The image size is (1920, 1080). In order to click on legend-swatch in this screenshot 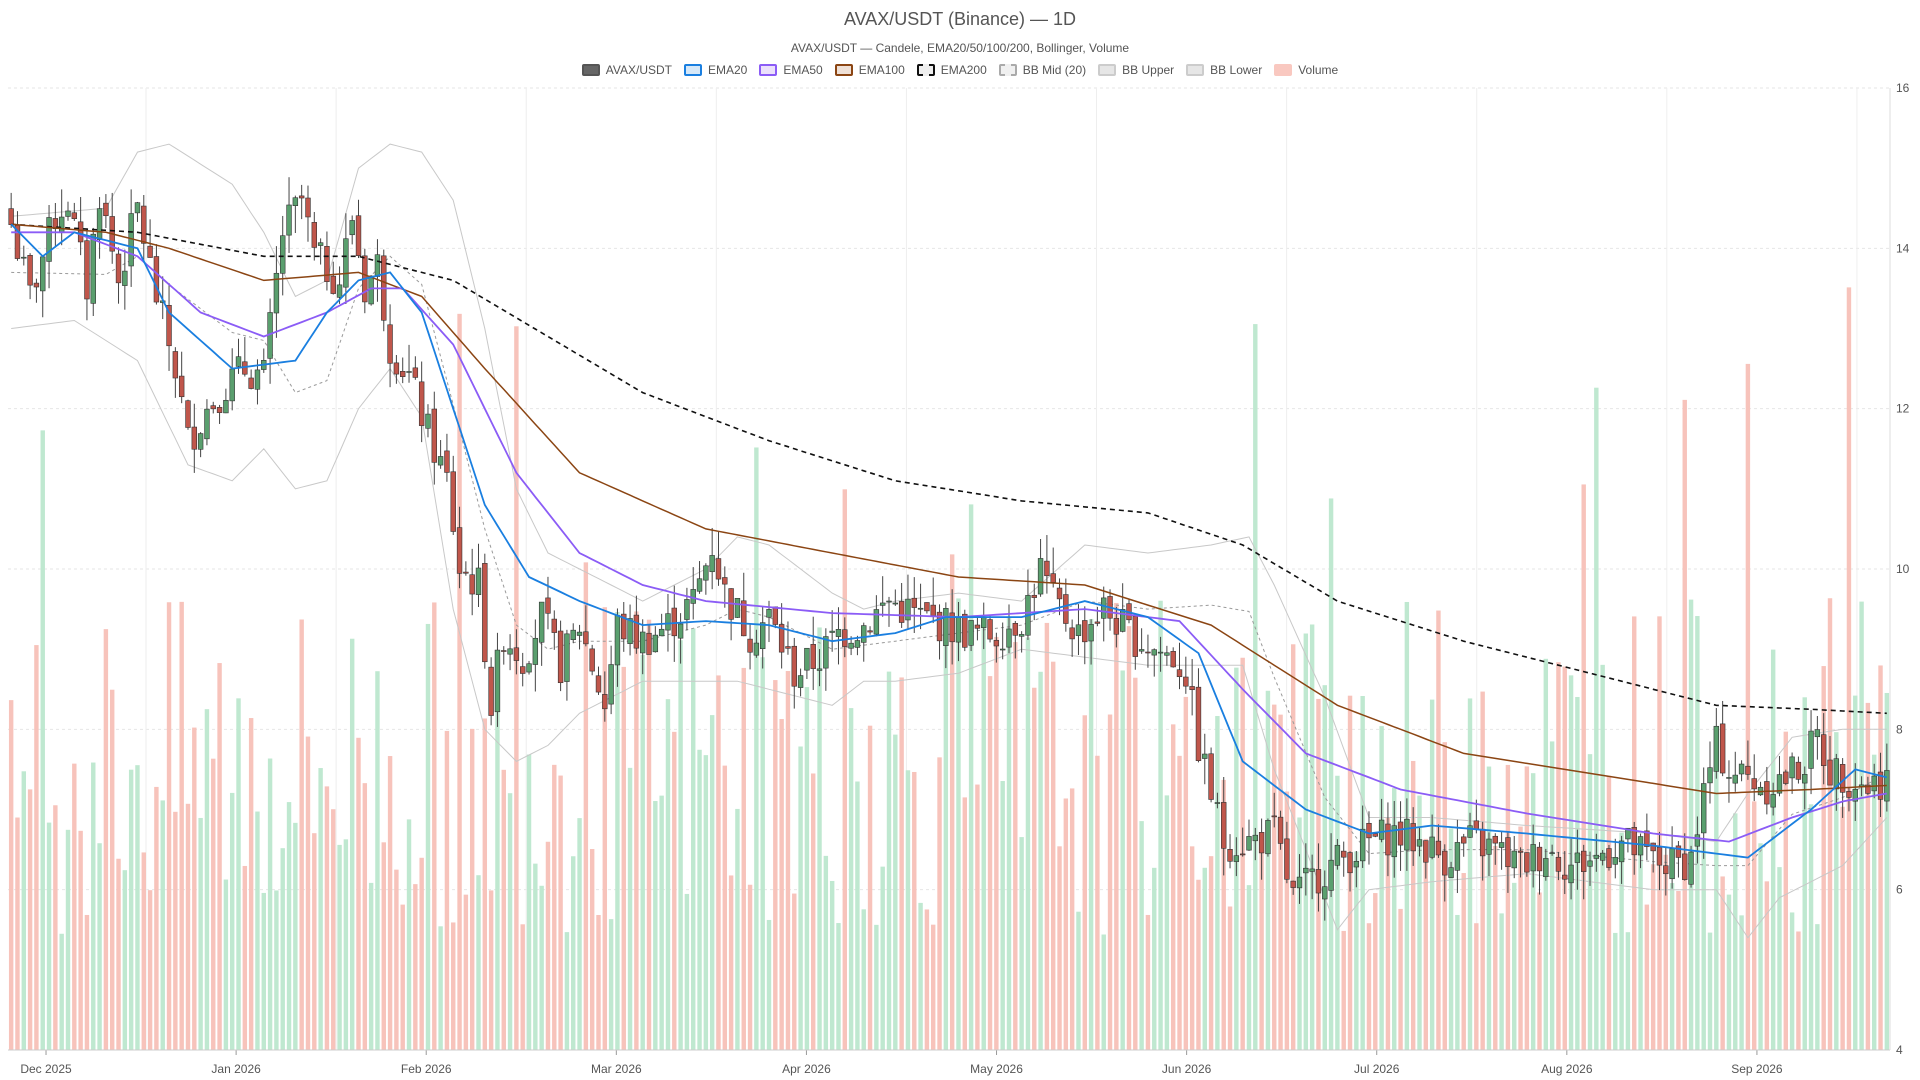, I will do `click(843, 70)`.